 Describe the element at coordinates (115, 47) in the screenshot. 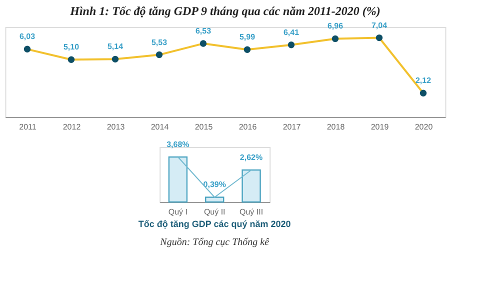

I see `data-label: 5,14` at that location.